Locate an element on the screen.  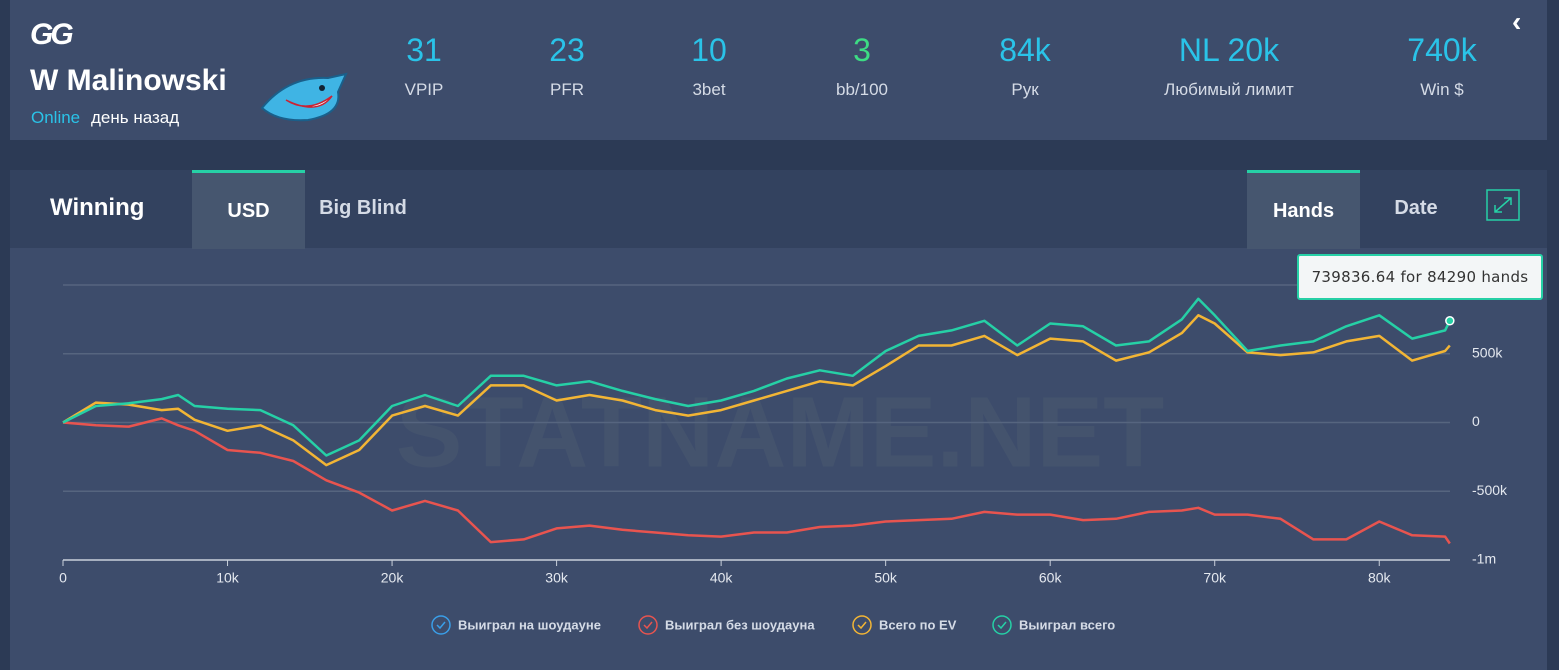
stat-label: 3bet is located at coordinates (709, 89).